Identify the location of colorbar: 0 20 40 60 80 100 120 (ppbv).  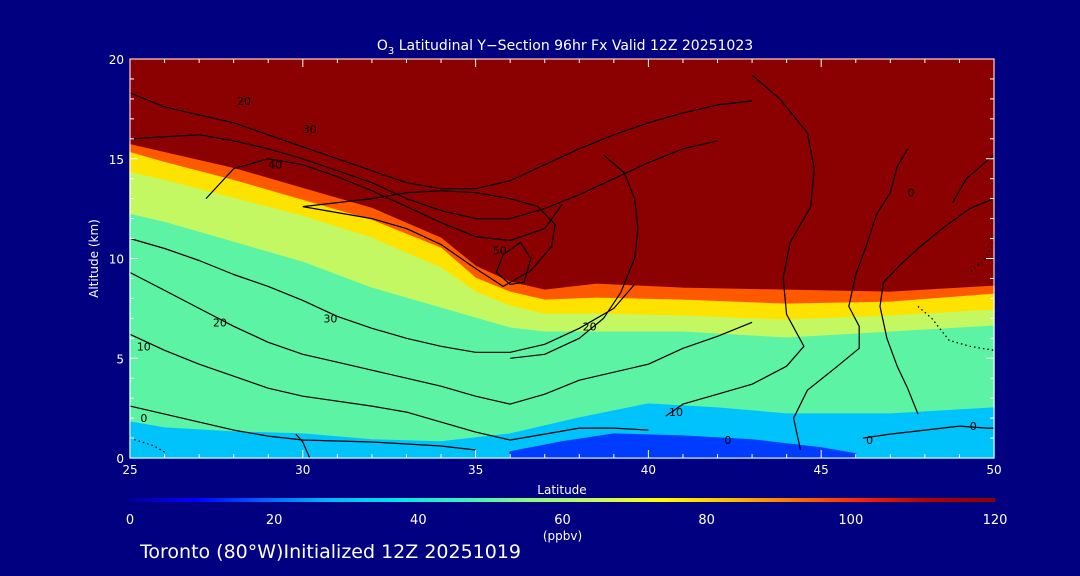
(567, 520).